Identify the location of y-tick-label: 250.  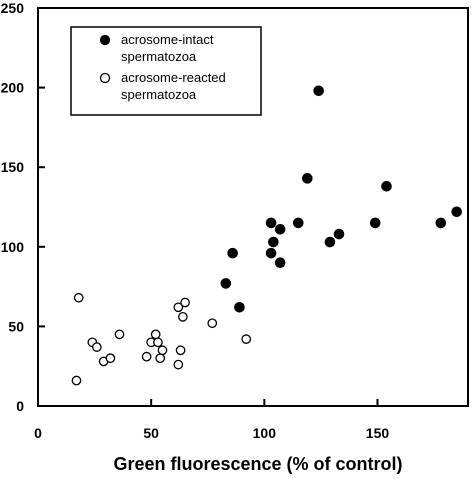
(13, 8).